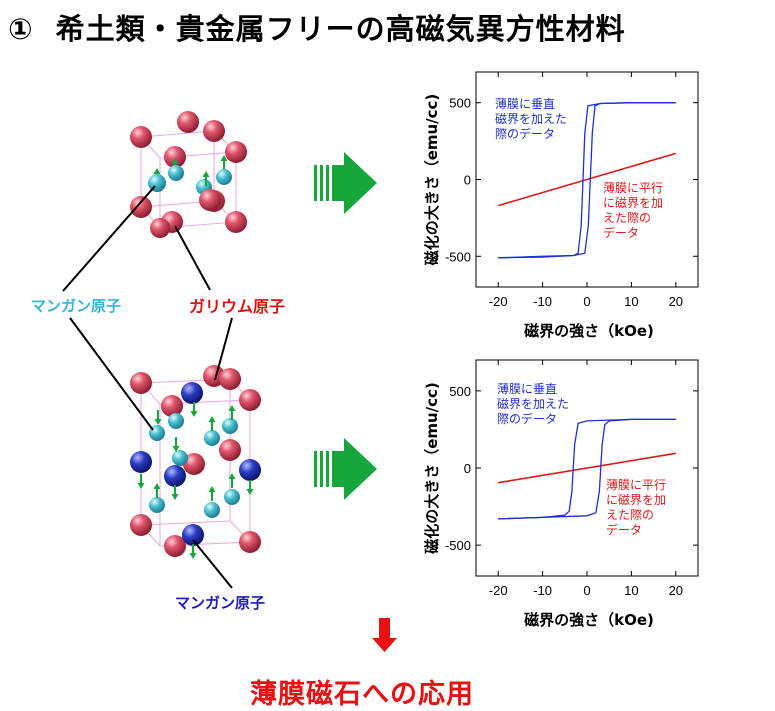 This screenshot has height=711, width=775. I want to click on application-caption: 薄膜磁石への応用, so click(362, 694).